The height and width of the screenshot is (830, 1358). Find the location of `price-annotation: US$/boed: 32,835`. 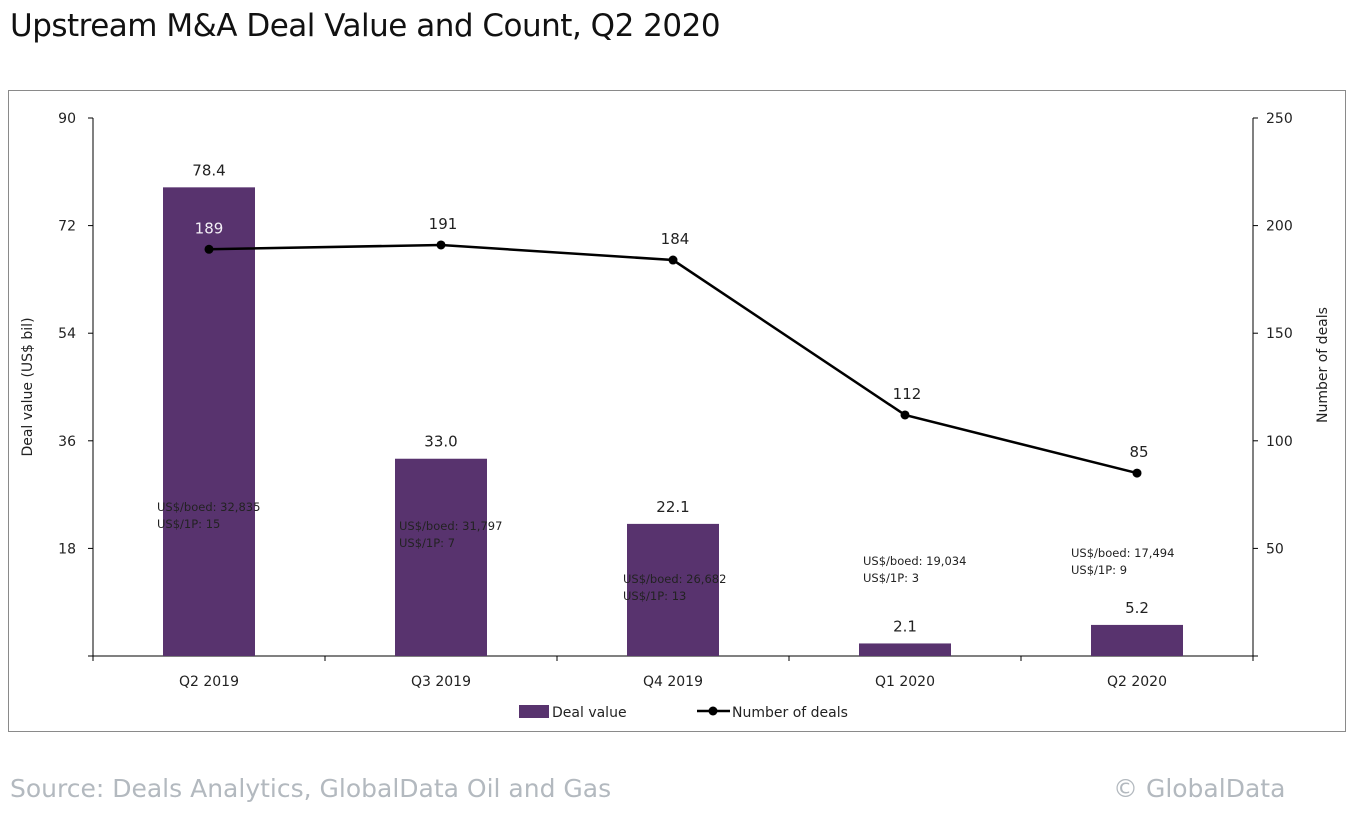

price-annotation: US$/boed: 32,835 is located at coordinates (208, 507).